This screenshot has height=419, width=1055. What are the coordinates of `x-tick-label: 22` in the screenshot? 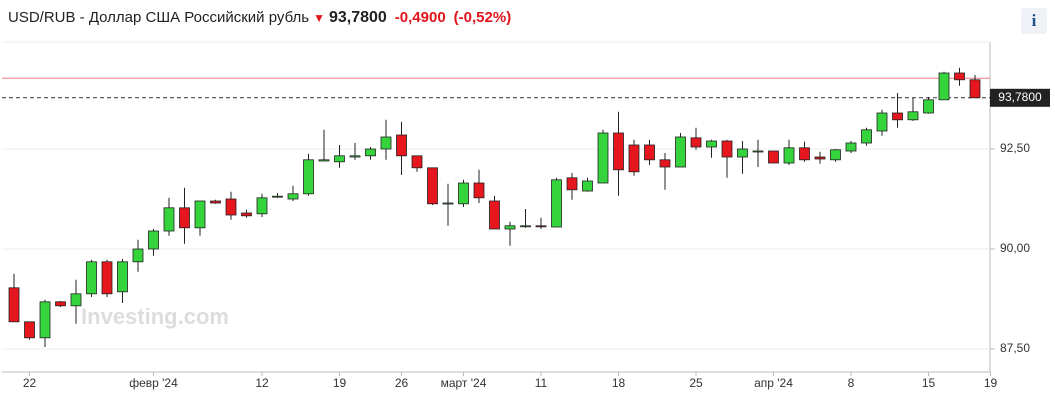 It's located at (30, 383).